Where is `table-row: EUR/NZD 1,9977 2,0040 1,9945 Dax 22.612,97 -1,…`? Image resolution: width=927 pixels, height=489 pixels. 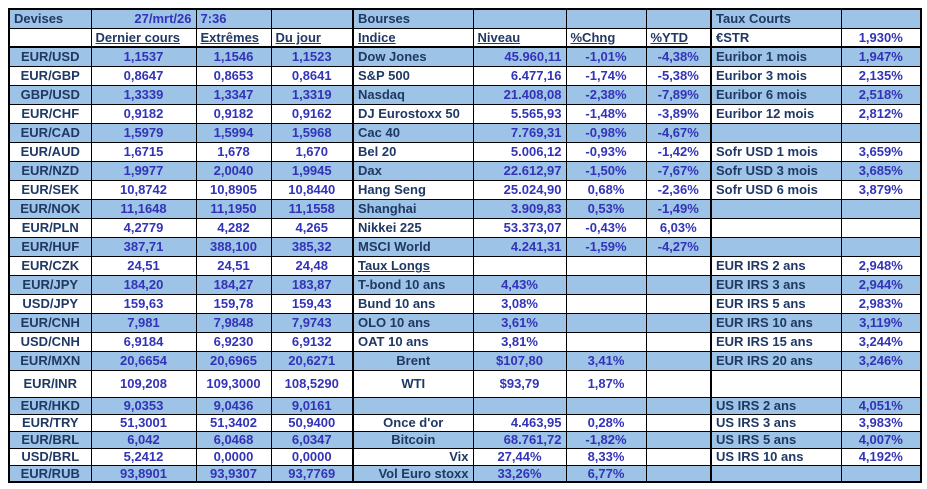 table-row: EUR/NZD 1,9977 2,0040 1,9945 Dax 22.612,97 -1,… is located at coordinates (465, 170).